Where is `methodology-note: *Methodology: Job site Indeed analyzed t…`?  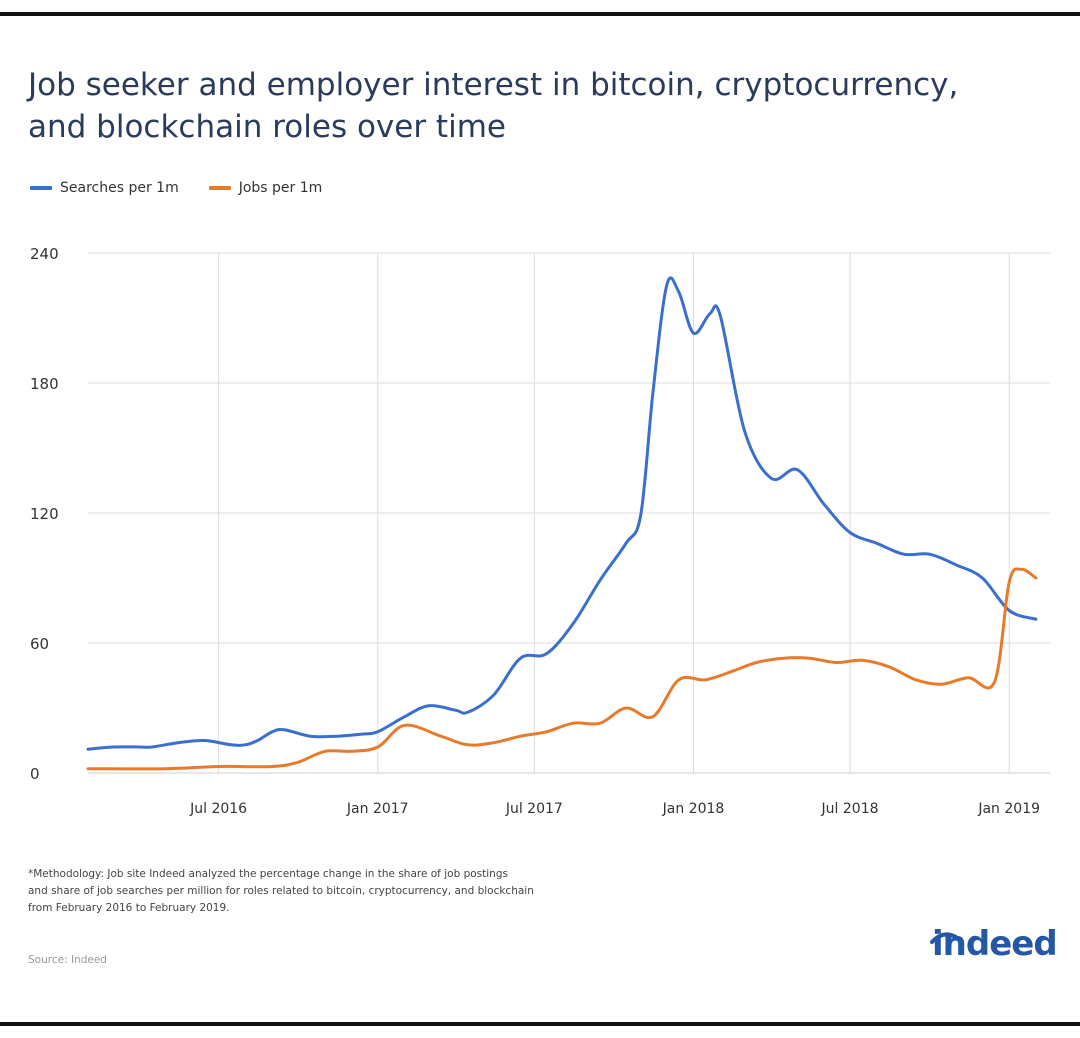 methodology-note: *Methodology: Job site Indeed analyzed t… is located at coordinates (308, 891).